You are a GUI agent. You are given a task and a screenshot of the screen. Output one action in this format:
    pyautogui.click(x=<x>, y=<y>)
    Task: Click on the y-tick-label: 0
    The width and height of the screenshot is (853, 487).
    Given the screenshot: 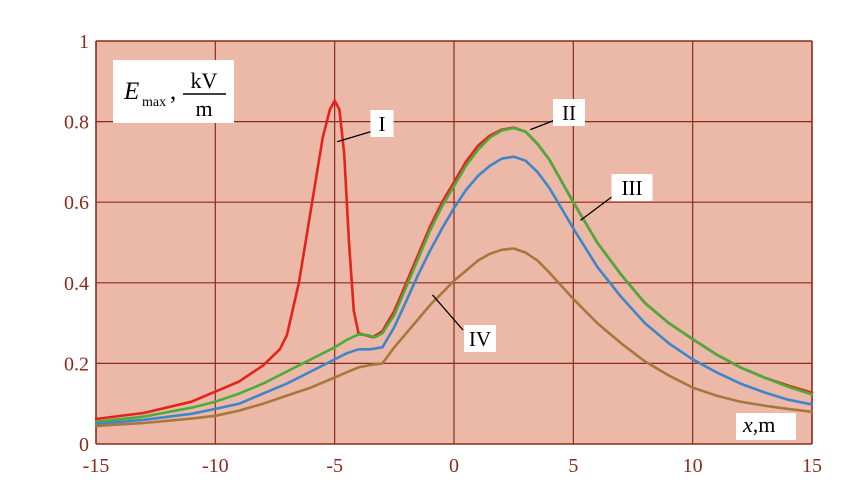 What is the action you would take?
    pyautogui.click(x=84, y=445)
    